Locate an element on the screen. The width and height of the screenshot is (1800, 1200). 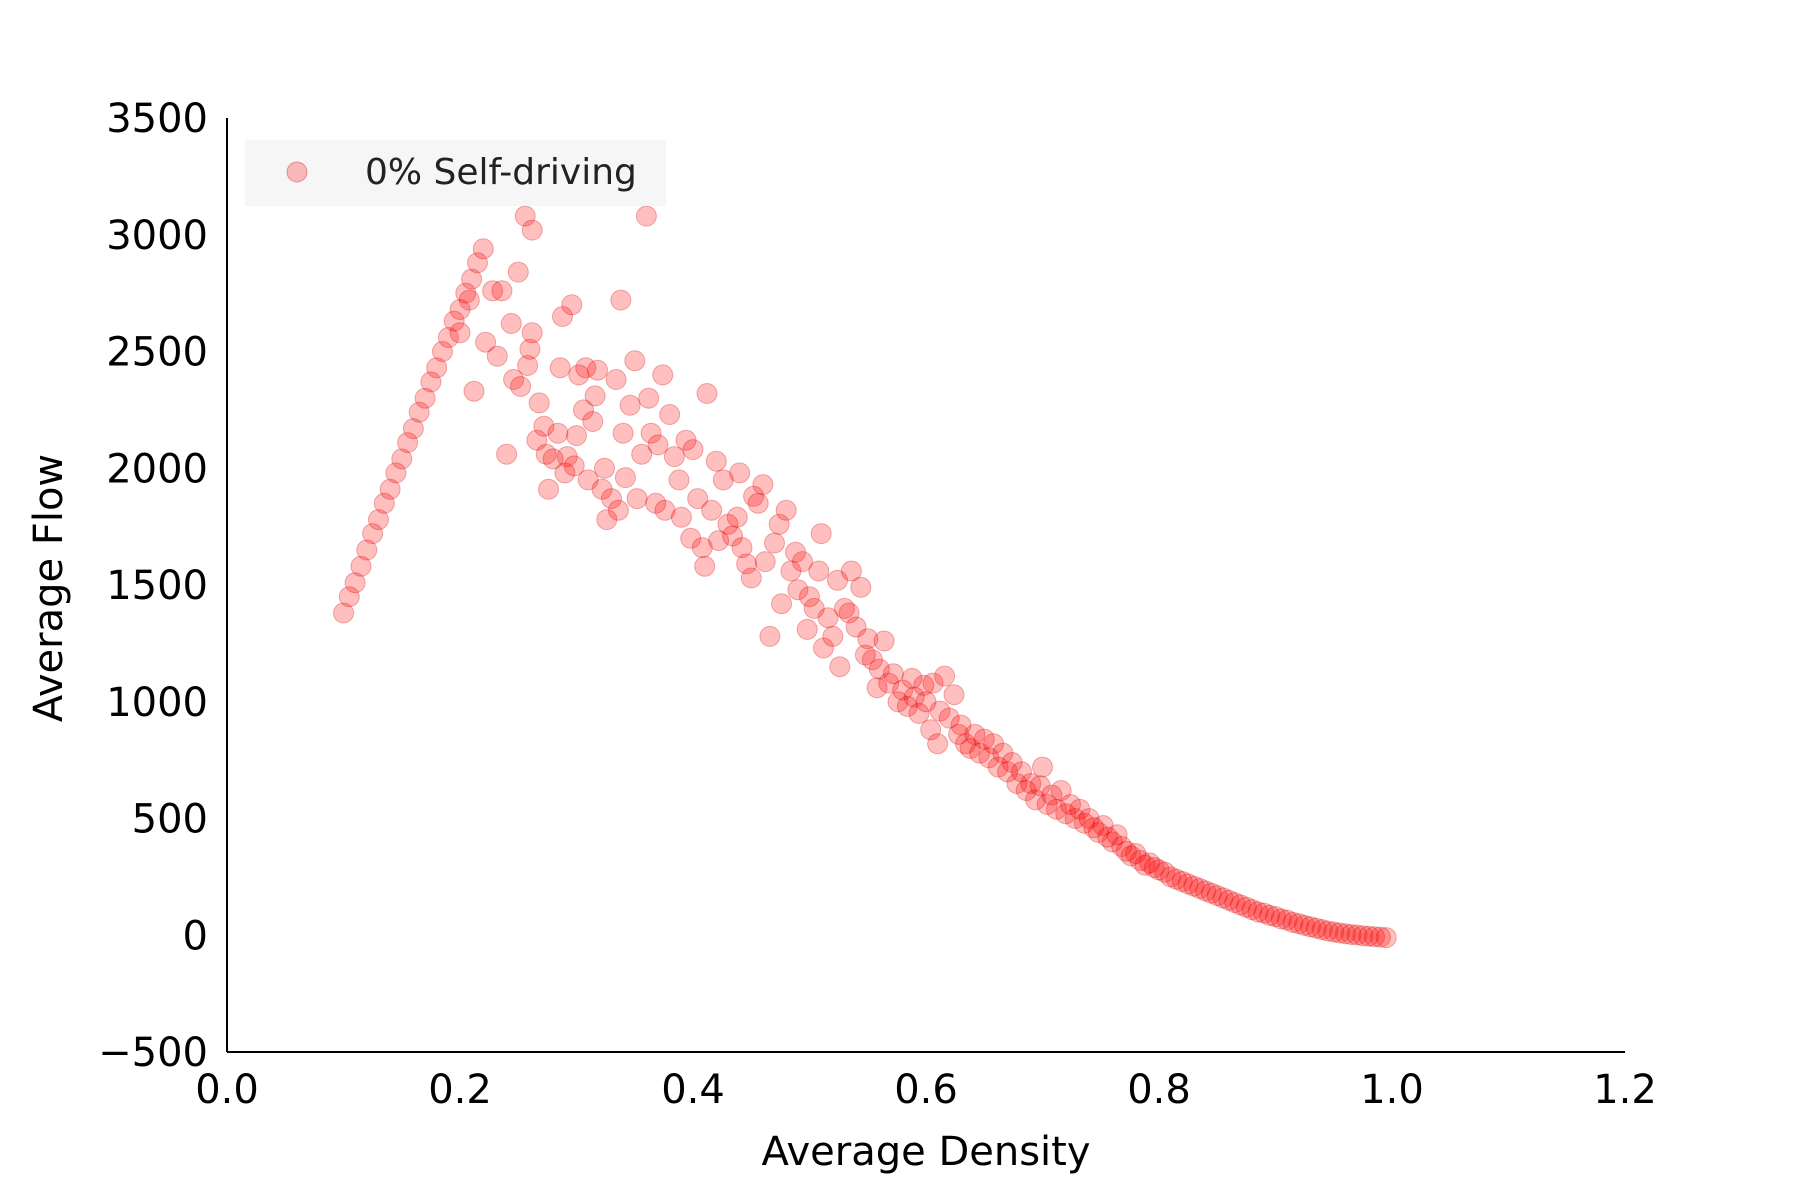
x-tick-label: 0.0 is located at coordinates (227, 1090).